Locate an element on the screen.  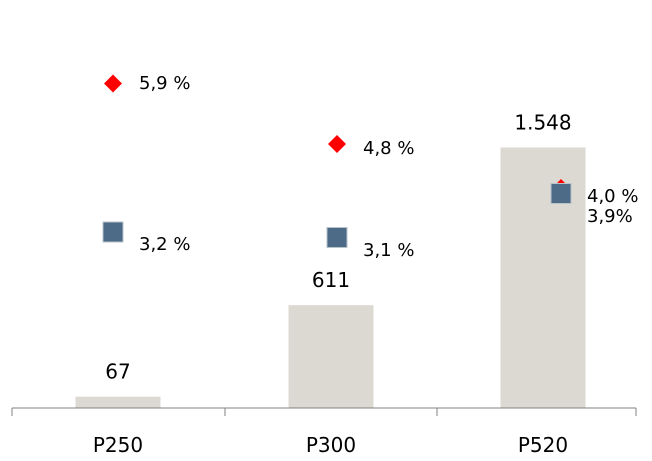
x-tick-label-p520: P520 is located at coordinates (543, 445).